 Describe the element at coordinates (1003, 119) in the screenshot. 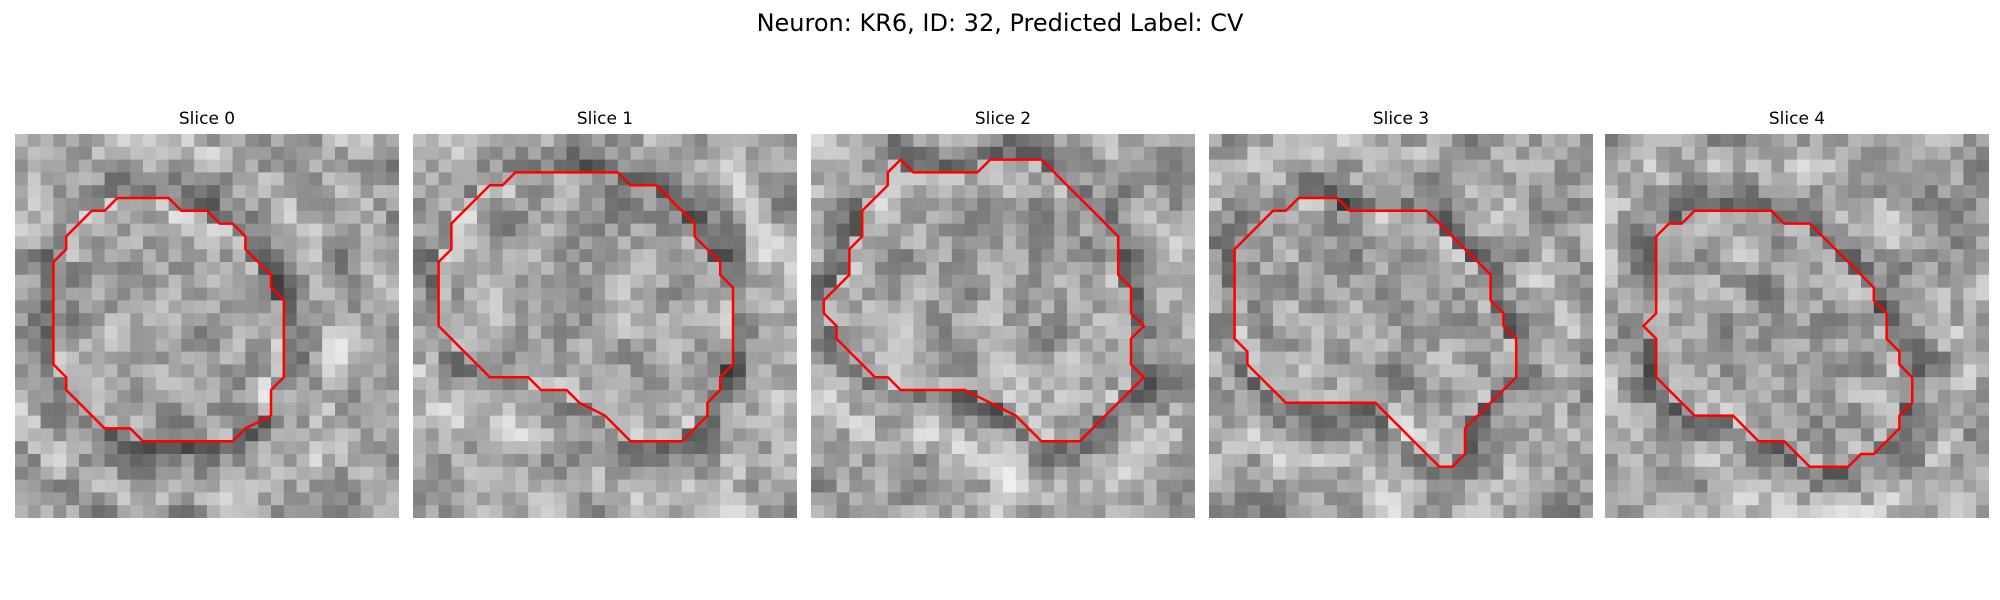

I see `slice-title: Slice 2` at that location.